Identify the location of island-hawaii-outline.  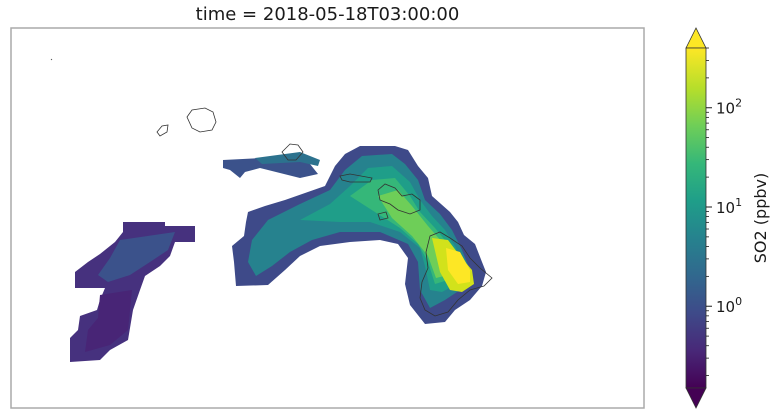
(456, 274).